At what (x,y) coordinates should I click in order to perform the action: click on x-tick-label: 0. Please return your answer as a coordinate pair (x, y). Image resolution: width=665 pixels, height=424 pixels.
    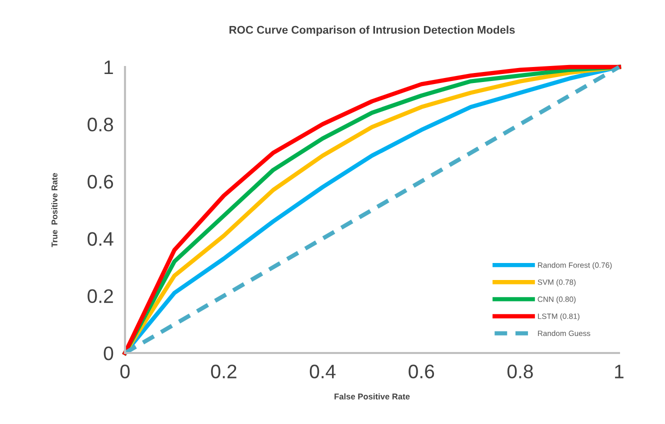
    Looking at the image, I should click on (125, 371).